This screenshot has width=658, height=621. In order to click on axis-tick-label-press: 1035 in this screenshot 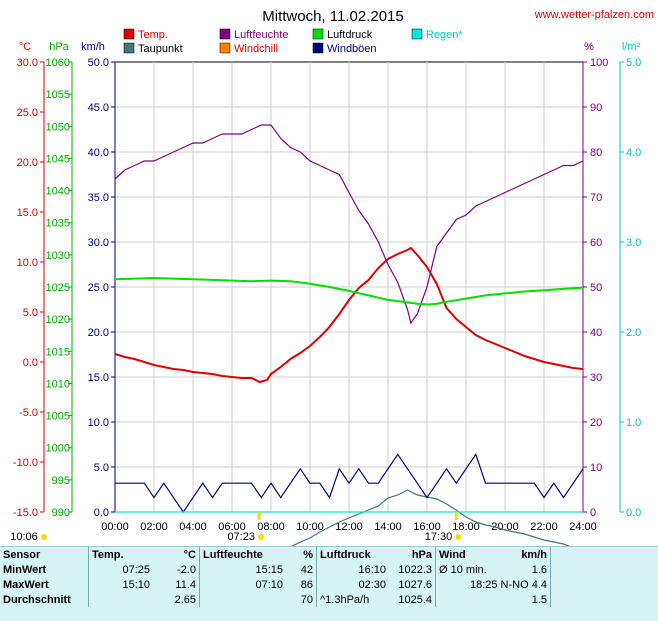, I will do `click(58, 224)`.